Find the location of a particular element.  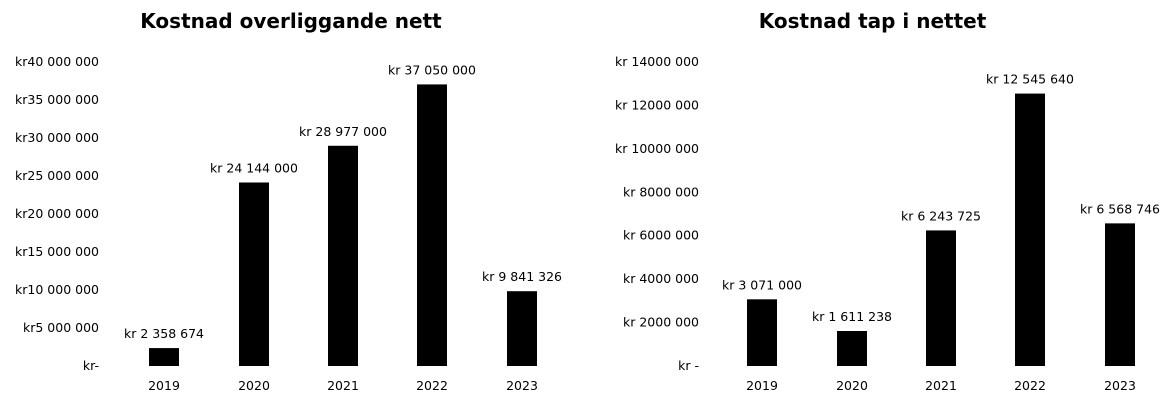

y-tick-label: kr 12000 000 is located at coordinates (657, 104).